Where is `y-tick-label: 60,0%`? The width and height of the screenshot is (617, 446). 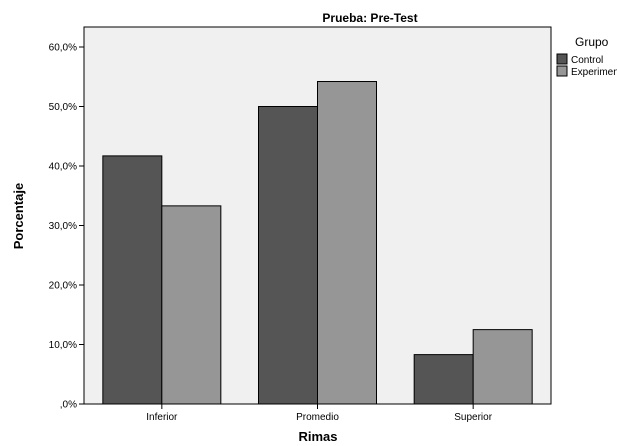
y-tick-label: 60,0% is located at coordinates (63, 48).